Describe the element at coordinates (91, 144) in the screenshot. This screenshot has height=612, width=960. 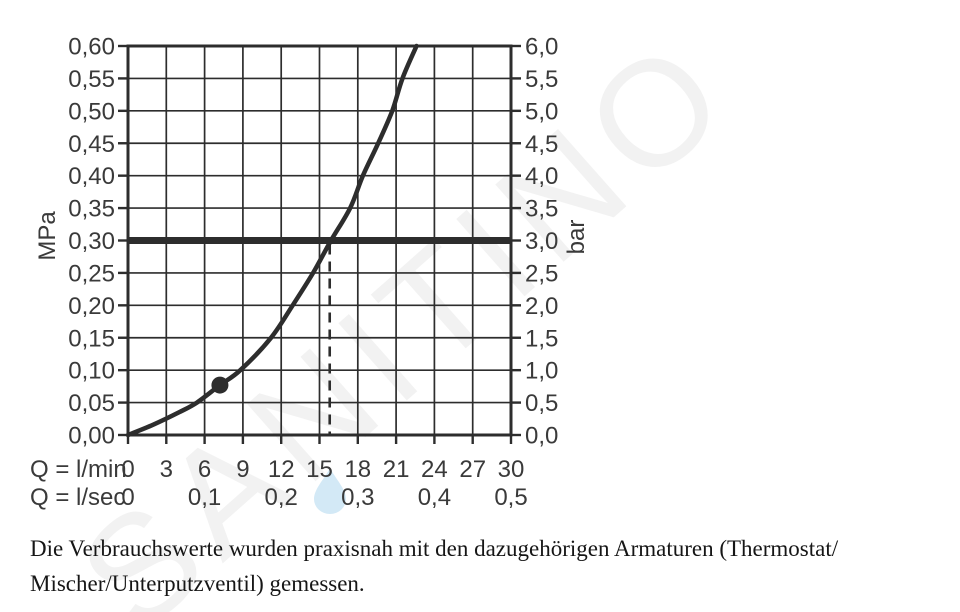
I see `y-left-tick-label: 0,45` at that location.